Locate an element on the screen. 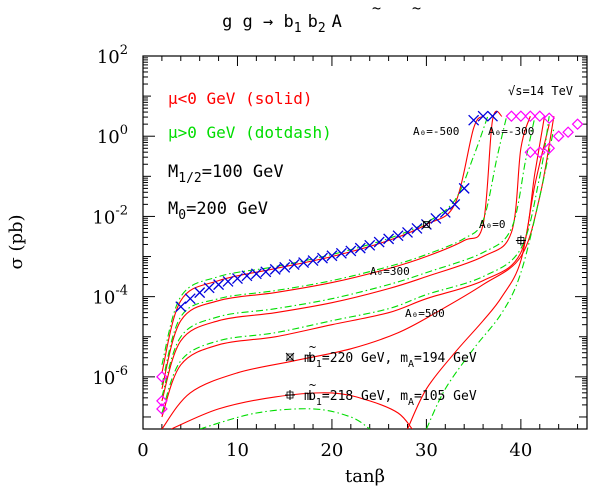 This screenshot has width=595, height=495. y-tick-label: 10⁰ is located at coordinates (112, 135).